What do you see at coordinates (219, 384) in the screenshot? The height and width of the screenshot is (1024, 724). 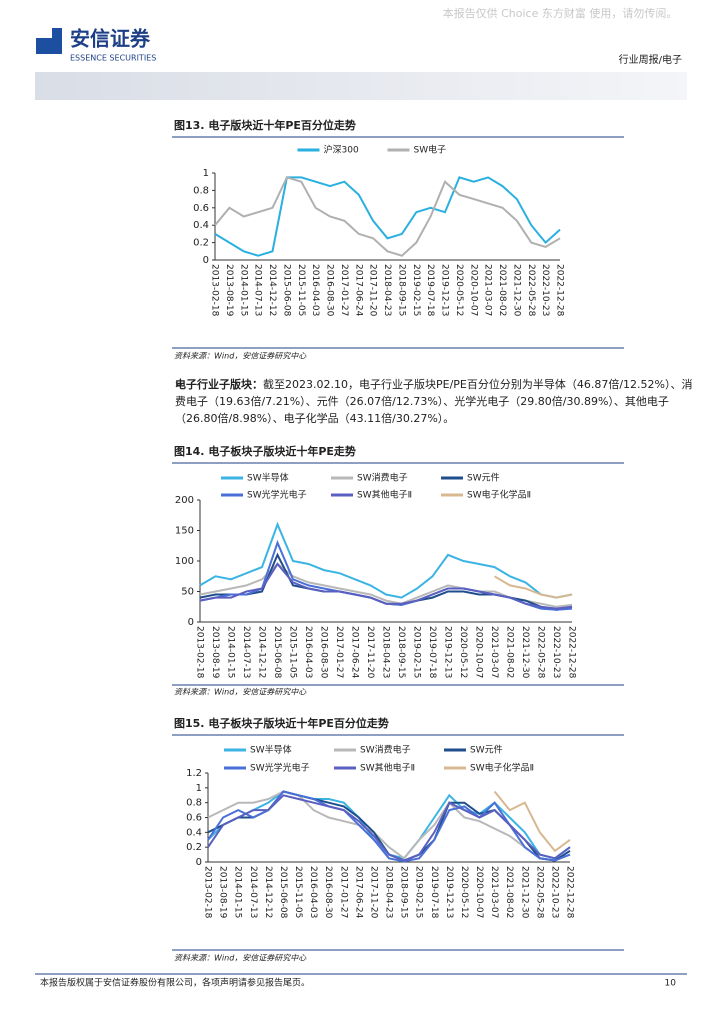 I see `paragraph-label: 电子行业子版块：` at bounding box center [219, 384].